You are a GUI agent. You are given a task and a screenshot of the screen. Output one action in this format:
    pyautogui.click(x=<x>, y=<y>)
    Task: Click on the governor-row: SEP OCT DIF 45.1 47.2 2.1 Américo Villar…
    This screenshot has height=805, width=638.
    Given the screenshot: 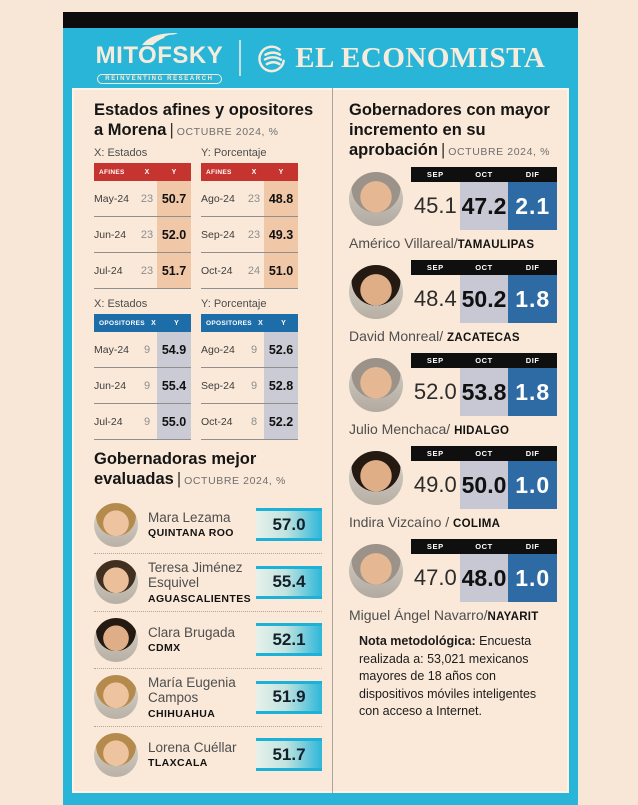 What is the action you would take?
    pyautogui.click(x=453, y=209)
    